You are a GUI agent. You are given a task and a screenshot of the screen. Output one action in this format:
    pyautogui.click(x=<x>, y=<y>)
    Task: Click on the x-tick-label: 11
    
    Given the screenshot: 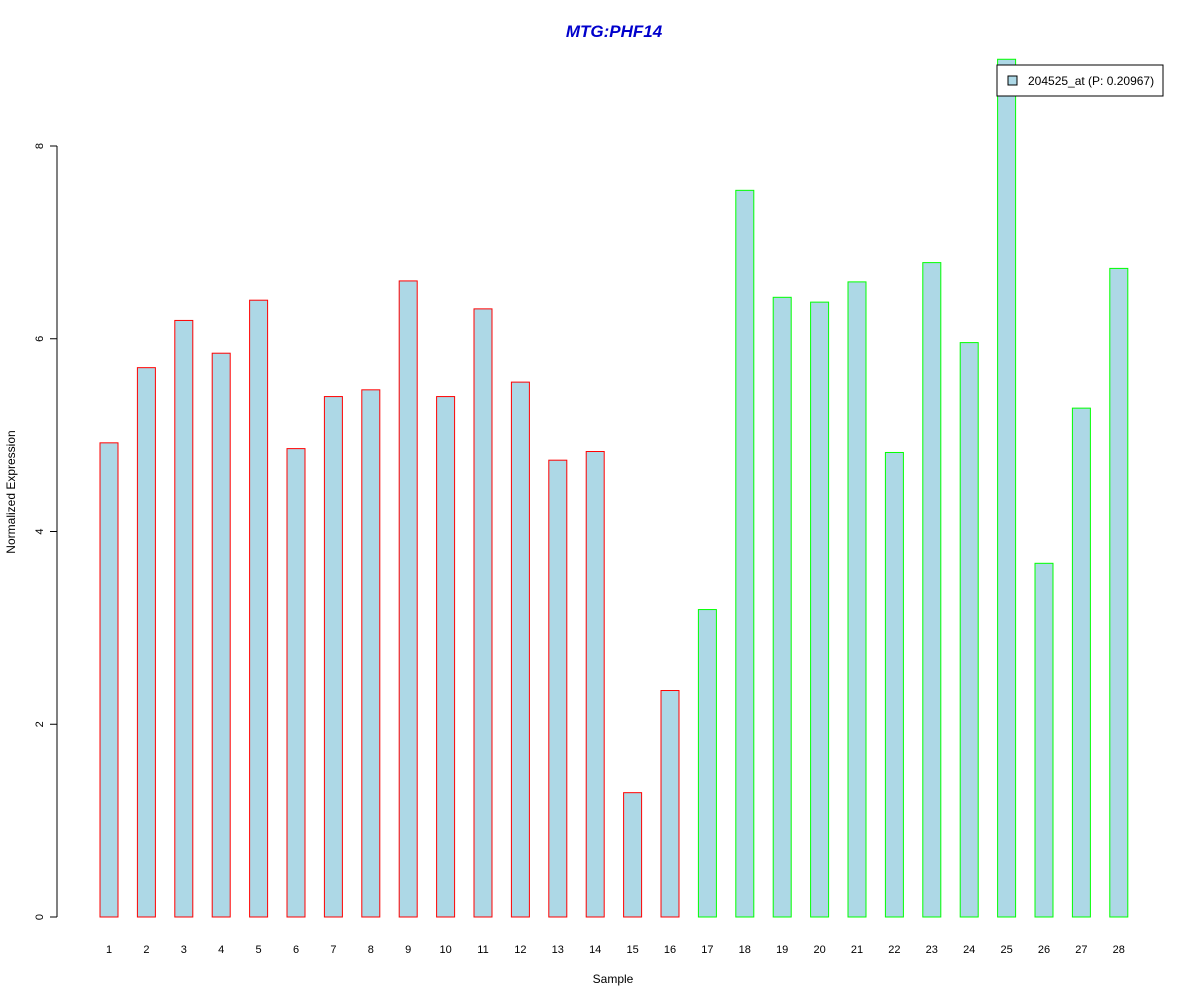 What is the action you would take?
    pyautogui.click(x=482, y=950)
    